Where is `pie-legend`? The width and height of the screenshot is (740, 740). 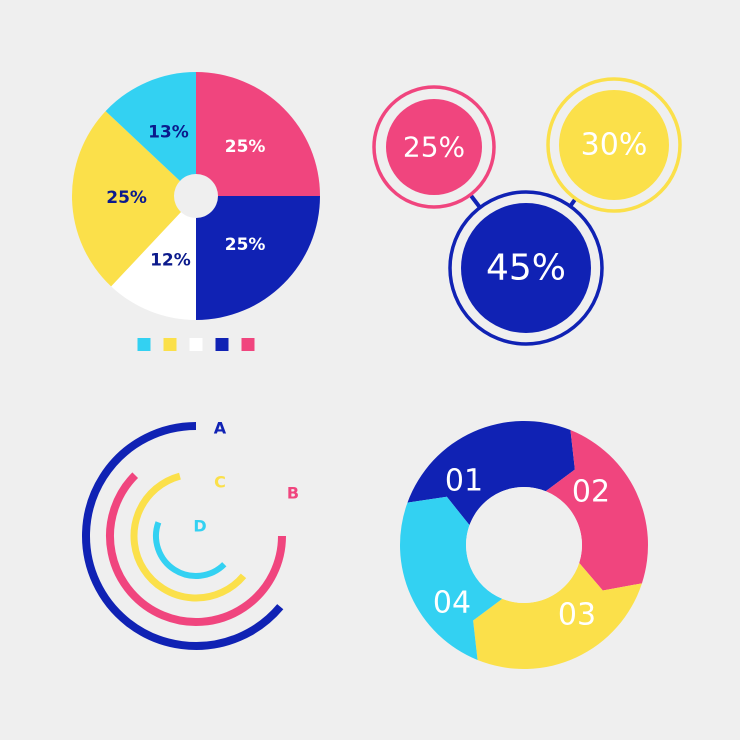 pie-legend is located at coordinates (196, 344).